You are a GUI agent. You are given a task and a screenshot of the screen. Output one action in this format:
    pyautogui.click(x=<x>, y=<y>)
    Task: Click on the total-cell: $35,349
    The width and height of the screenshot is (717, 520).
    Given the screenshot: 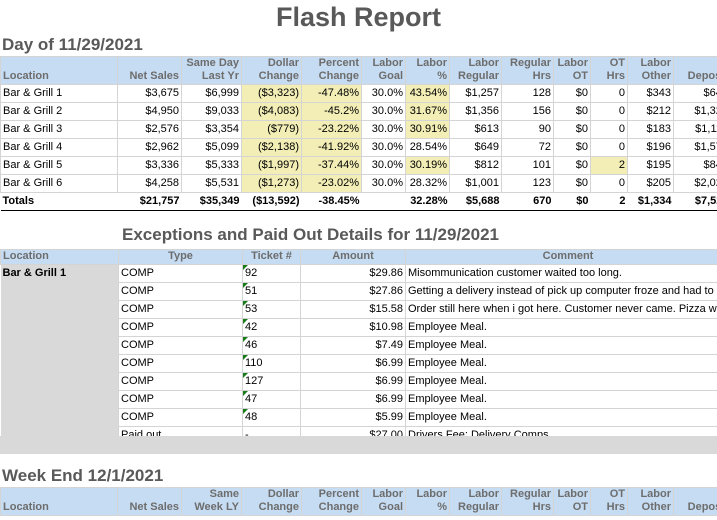 What is the action you would take?
    pyautogui.click(x=211, y=201)
    